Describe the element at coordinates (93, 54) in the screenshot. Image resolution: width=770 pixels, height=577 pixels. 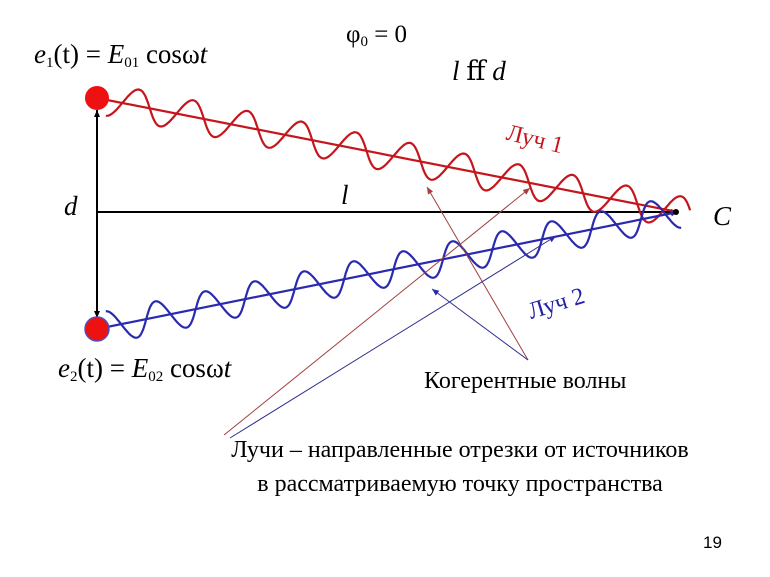
I see `e1-eq: =` at that location.